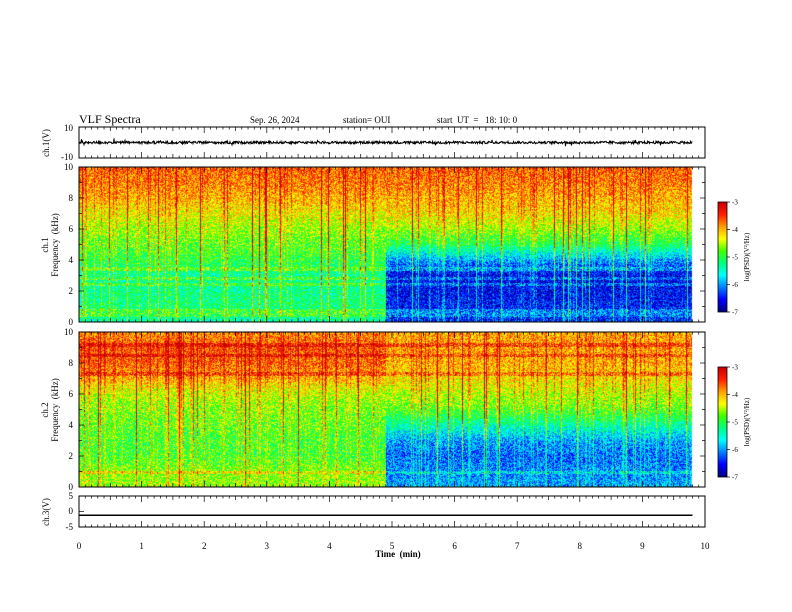 This screenshot has height=612, width=792. I want to click on ch1-colorbar: -3 -4 -5 -6 -7 log(PSD)(V²/Hz), so click(734, 258).